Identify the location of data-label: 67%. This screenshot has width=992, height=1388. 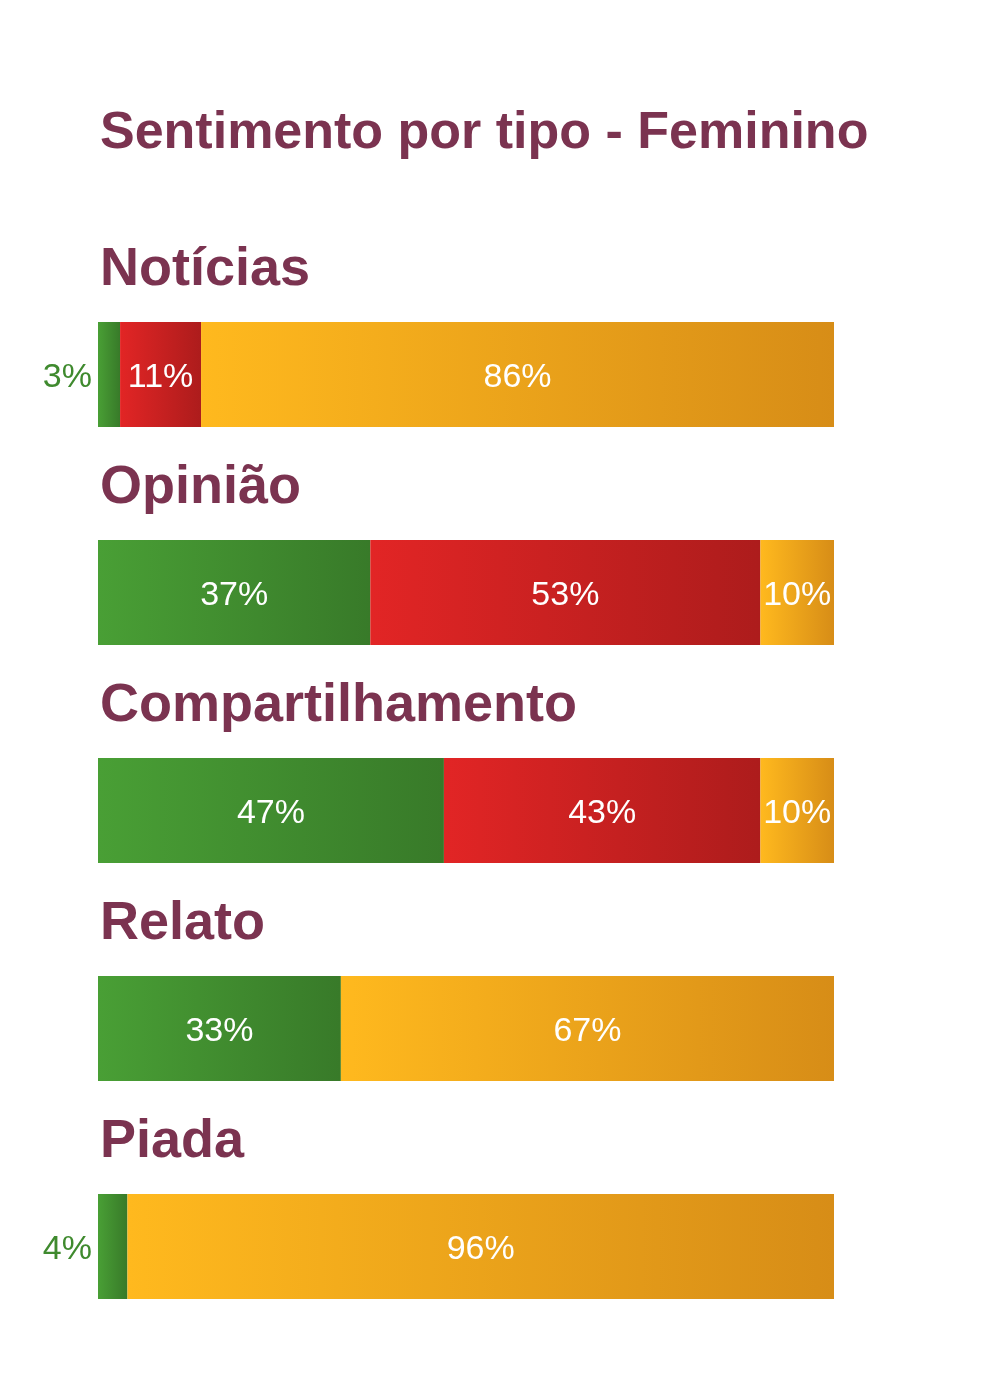
(587, 1028).